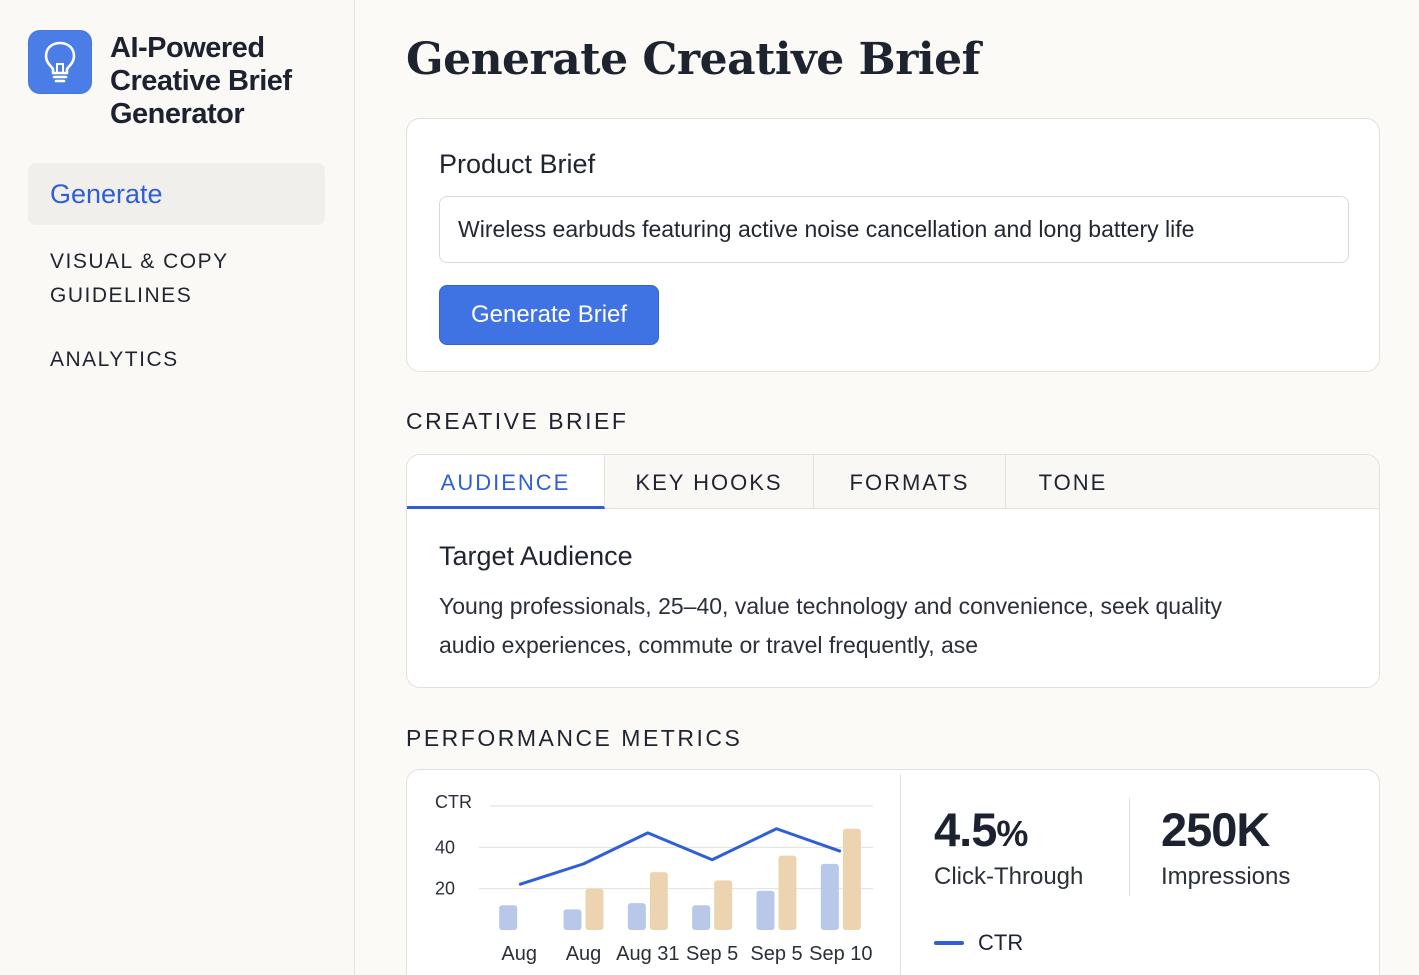  Describe the element at coordinates (965, 829) in the screenshot. I see `ctr-number: 4.5` at that location.